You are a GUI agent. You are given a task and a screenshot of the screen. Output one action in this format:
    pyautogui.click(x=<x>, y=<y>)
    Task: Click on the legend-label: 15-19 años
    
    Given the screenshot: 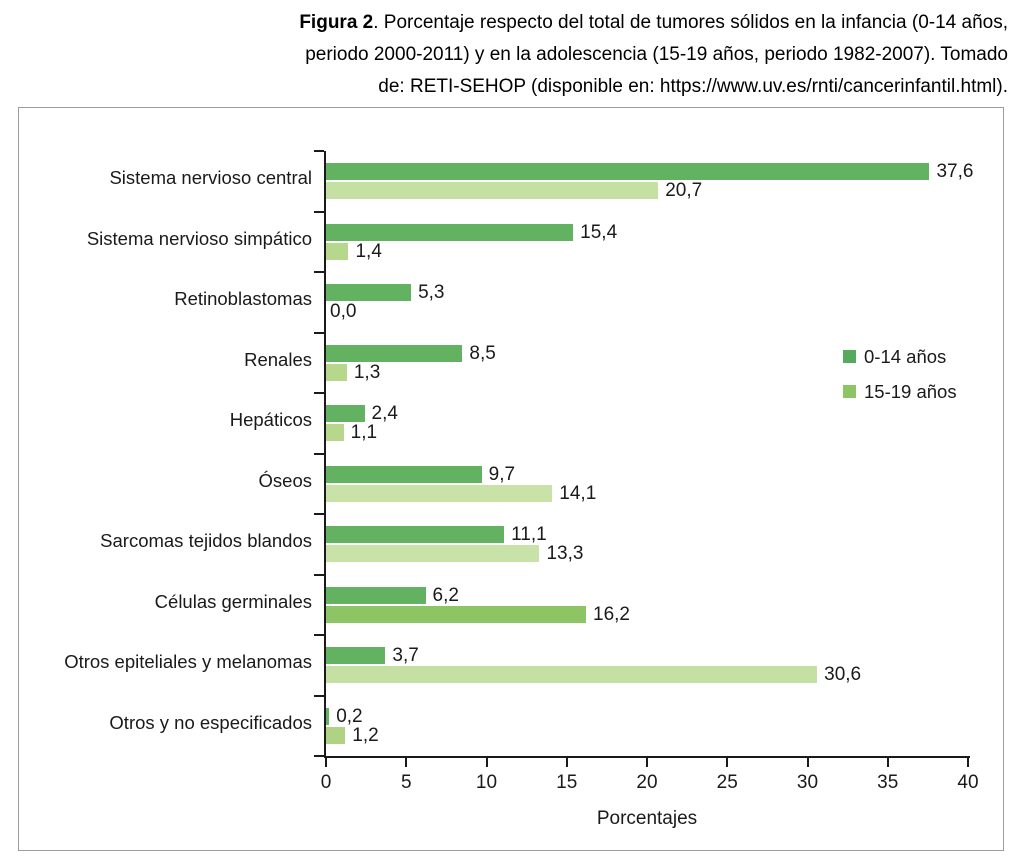 What is the action you would take?
    pyautogui.click(x=910, y=391)
    